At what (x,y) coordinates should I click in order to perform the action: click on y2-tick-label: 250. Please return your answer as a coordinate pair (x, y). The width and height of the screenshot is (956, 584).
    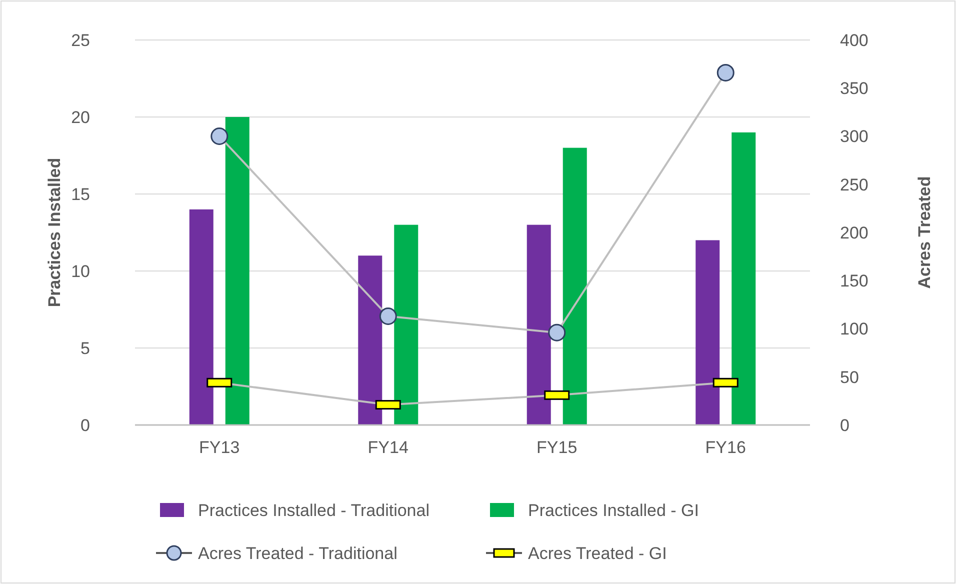
    Looking at the image, I should click on (854, 184).